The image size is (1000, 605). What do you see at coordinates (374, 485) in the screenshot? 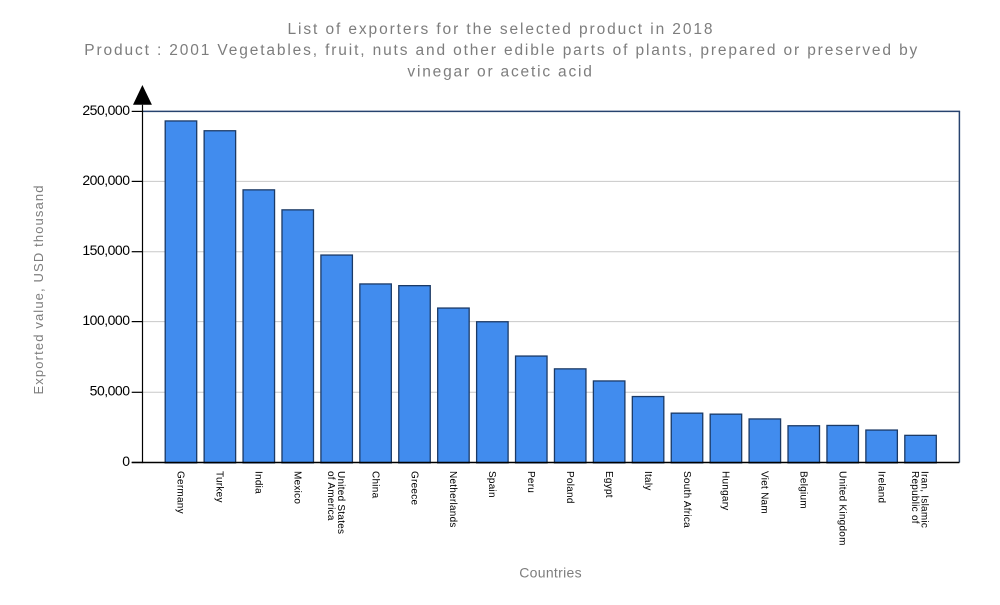
I see `svg-text: China` at bounding box center [374, 485].